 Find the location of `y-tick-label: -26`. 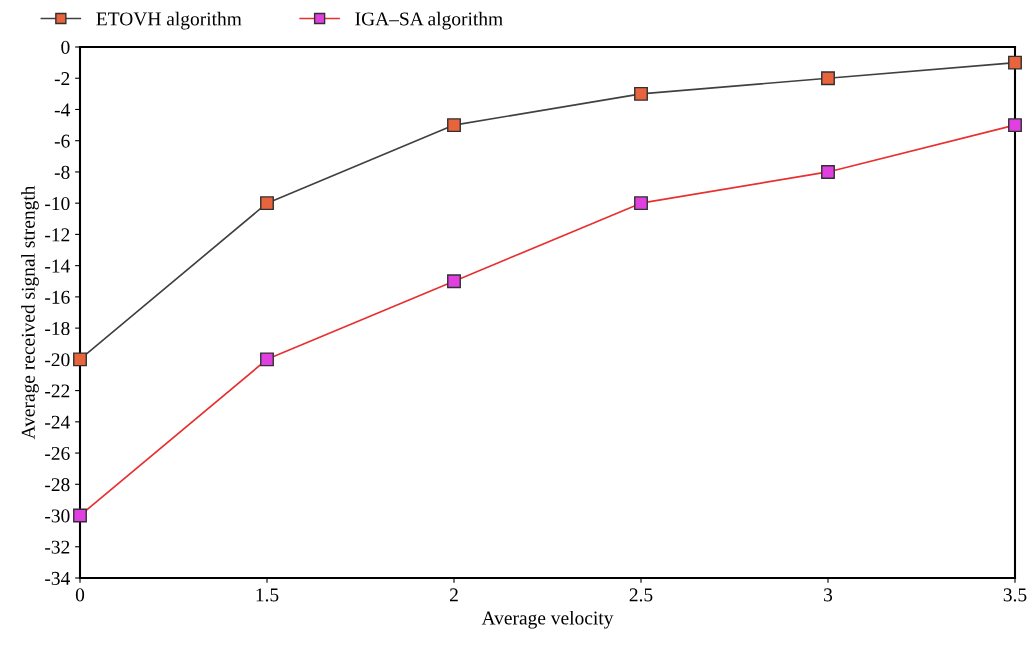

y-tick-label: -26 is located at coordinates (57, 453).